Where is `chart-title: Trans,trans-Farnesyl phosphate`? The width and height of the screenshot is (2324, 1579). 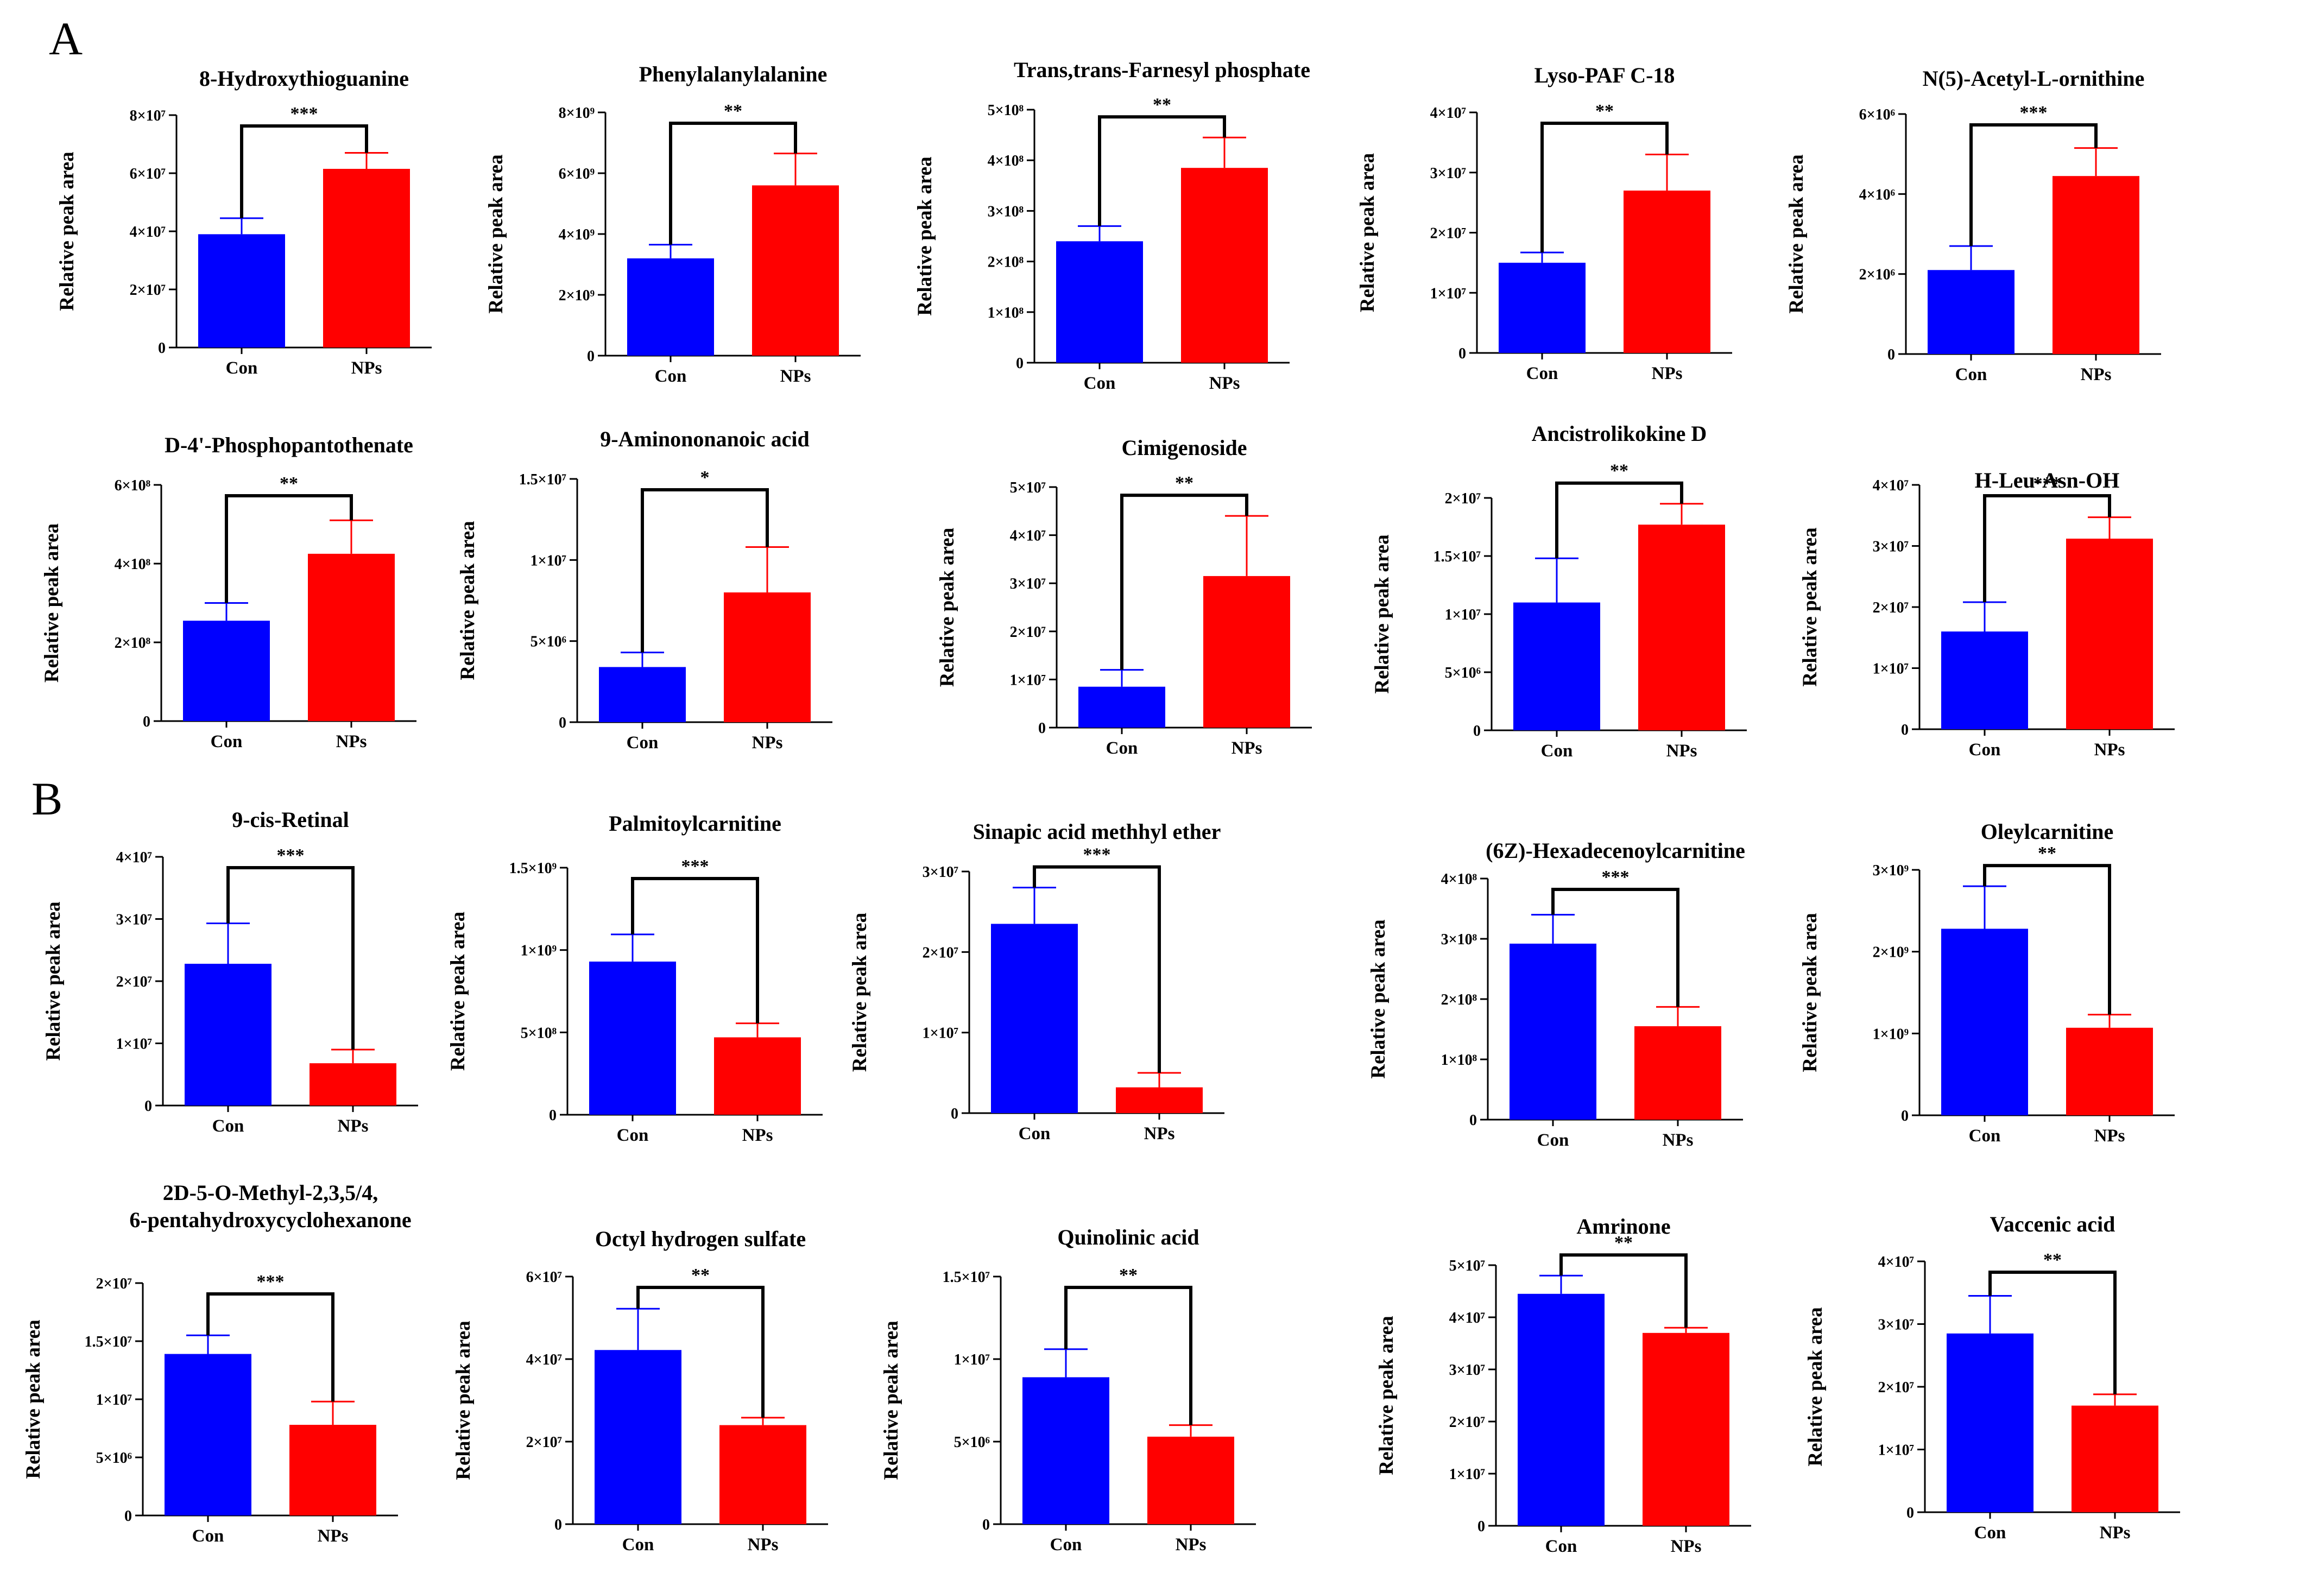
chart-title: Trans,trans-Farnesyl phosphate is located at coordinates (1162, 70).